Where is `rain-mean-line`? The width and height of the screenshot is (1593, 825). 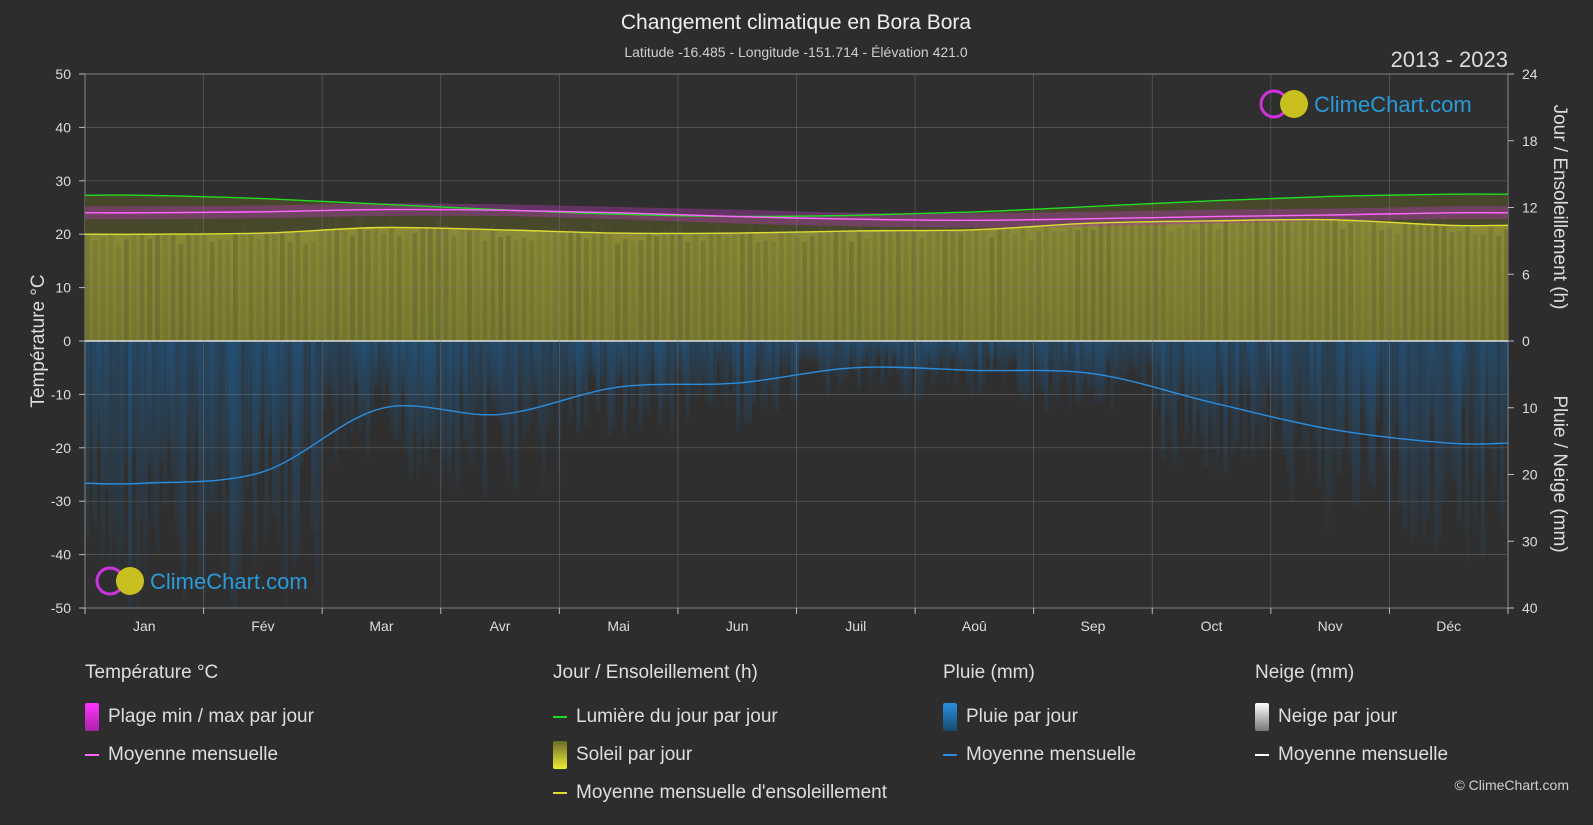 rain-mean-line is located at coordinates (796, 425).